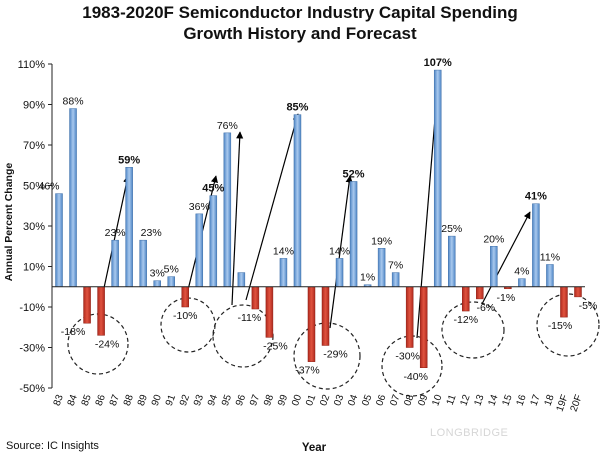 The height and width of the screenshot is (459, 600). Describe the element at coordinates (354, 174) in the screenshot. I see `data-label: 52%` at that location.